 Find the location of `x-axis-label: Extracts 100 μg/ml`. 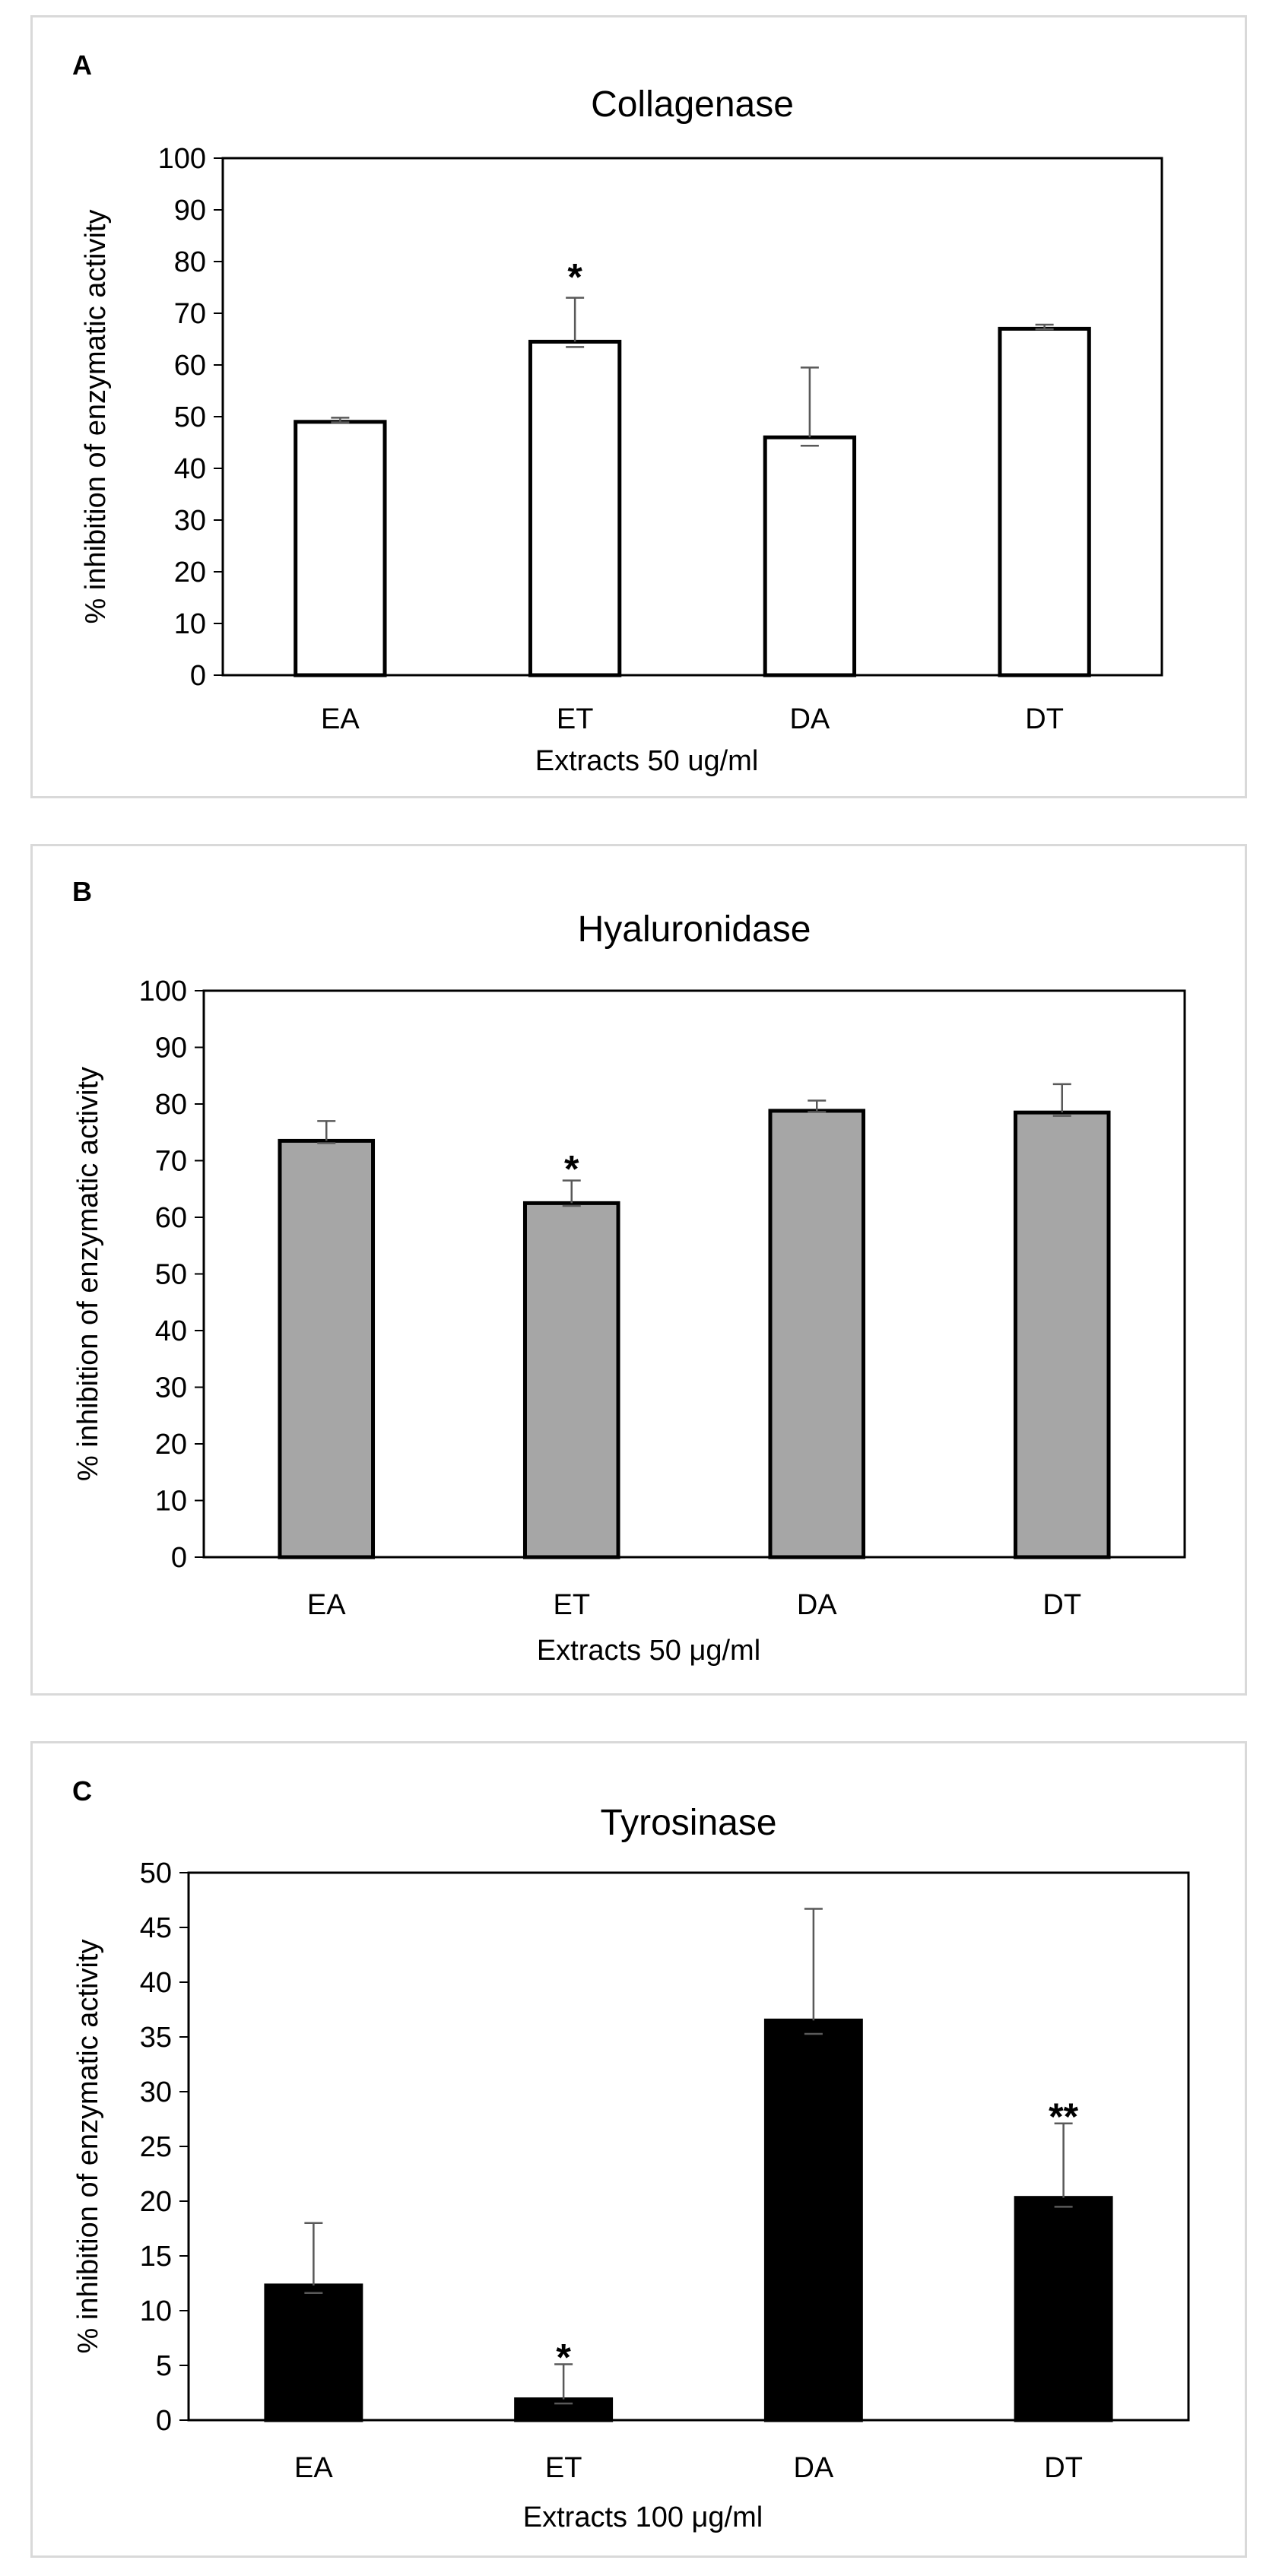

x-axis-label: Extracts 100 μg/ml is located at coordinates (643, 2517).